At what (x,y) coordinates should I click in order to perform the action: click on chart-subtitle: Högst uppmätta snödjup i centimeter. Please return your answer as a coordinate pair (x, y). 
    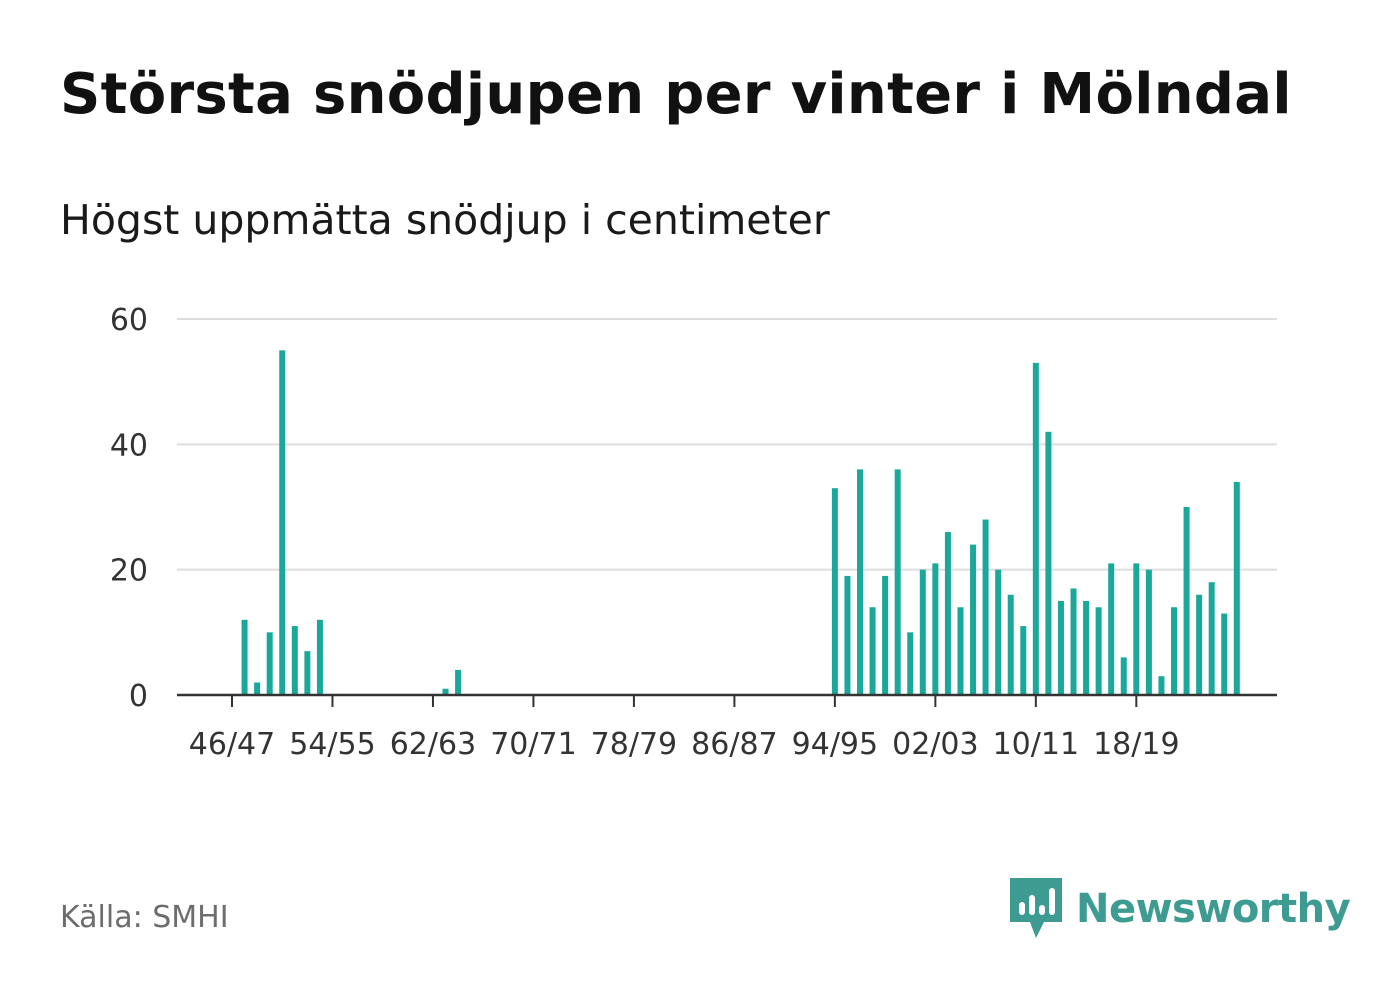
    Looking at the image, I should click on (445, 220).